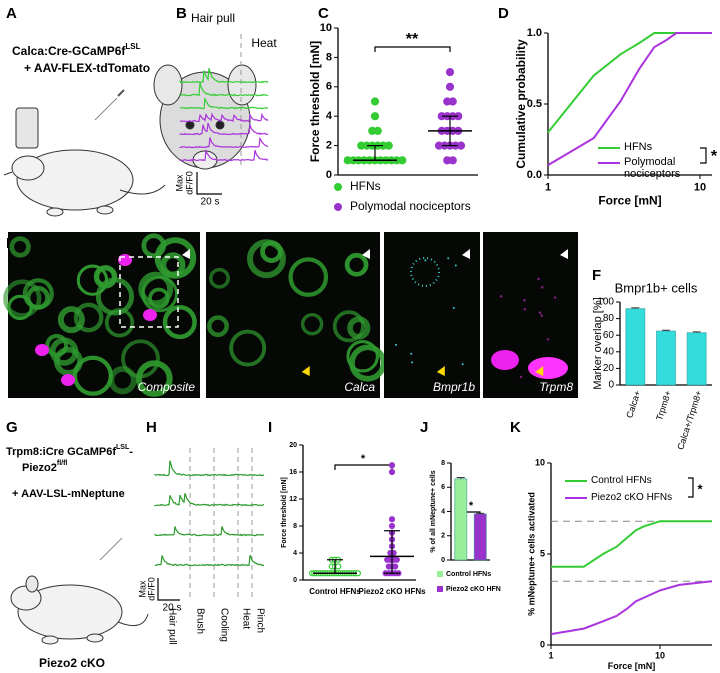  Describe the element at coordinates (663, 405) in the screenshot. I see `x-tick-label: Trpm8+` at that location.